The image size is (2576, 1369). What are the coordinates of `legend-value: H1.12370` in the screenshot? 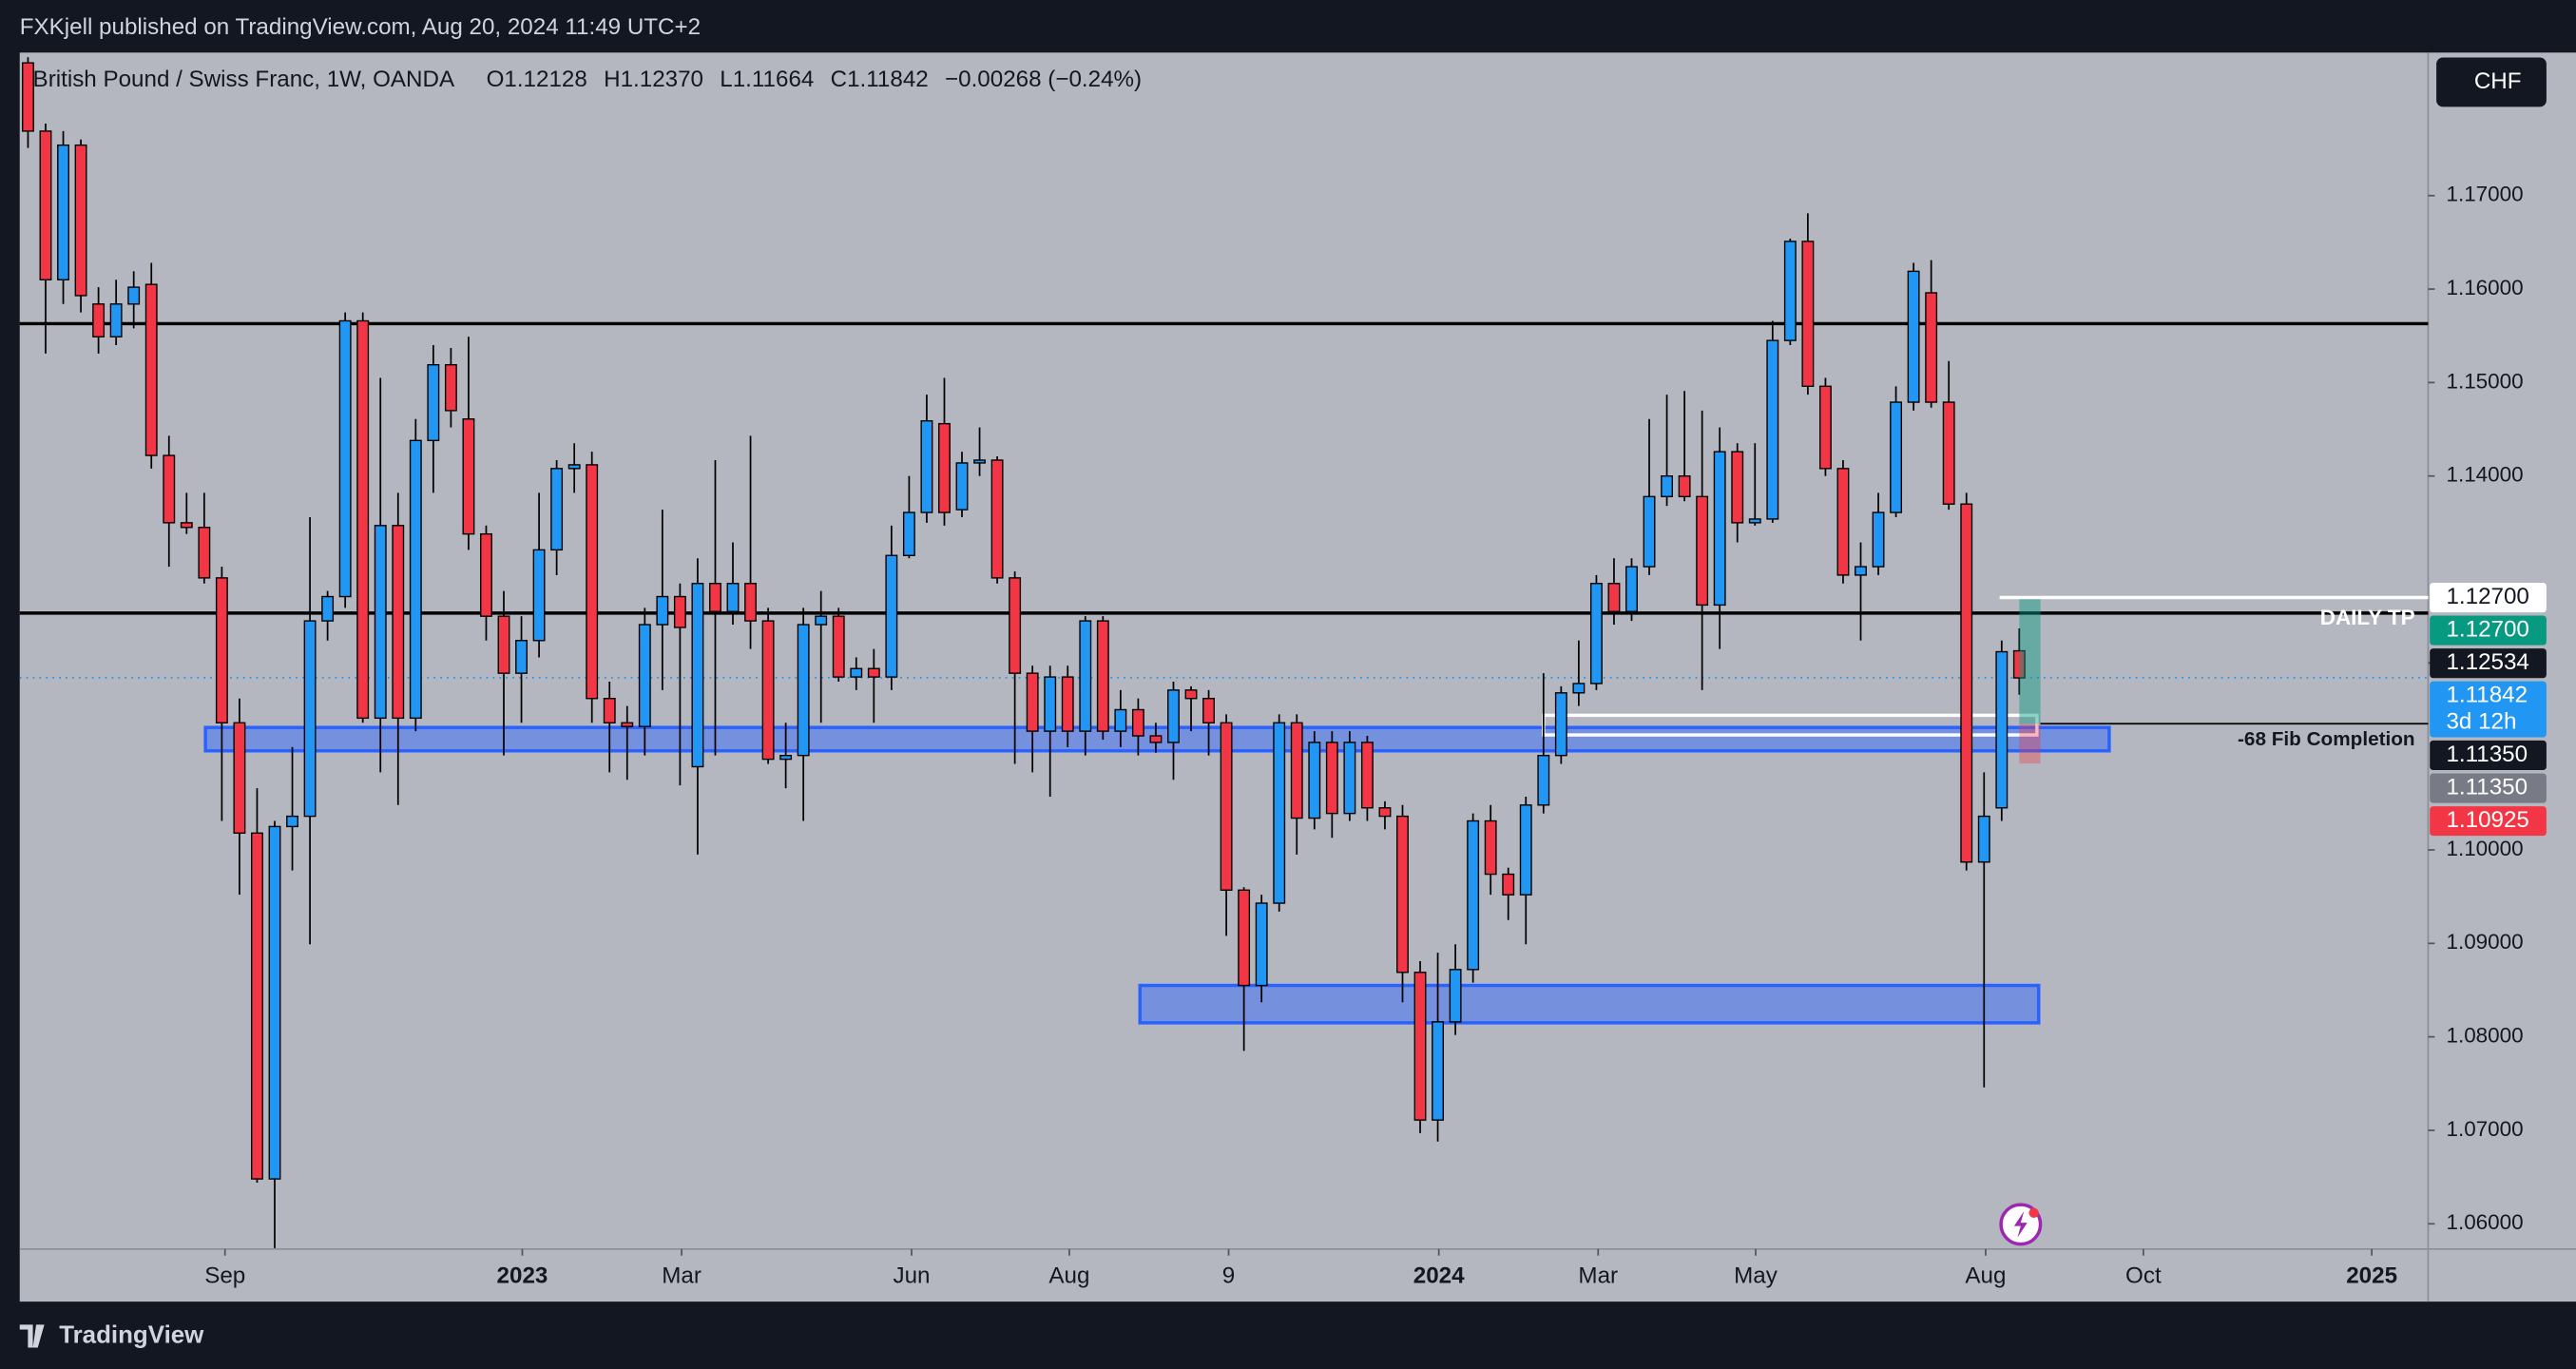 It's located at (653, 79).